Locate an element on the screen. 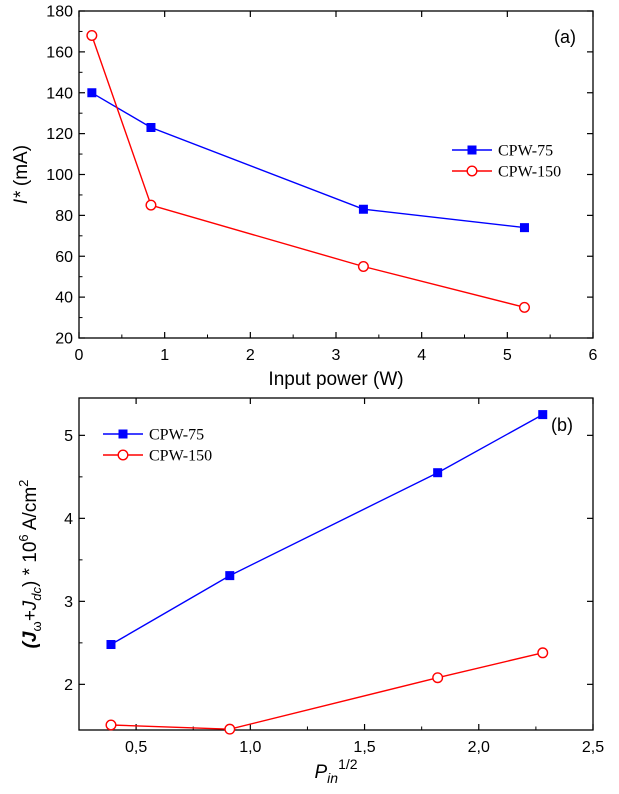  y-tick-label: 140 is located at coordinates (59, 93).